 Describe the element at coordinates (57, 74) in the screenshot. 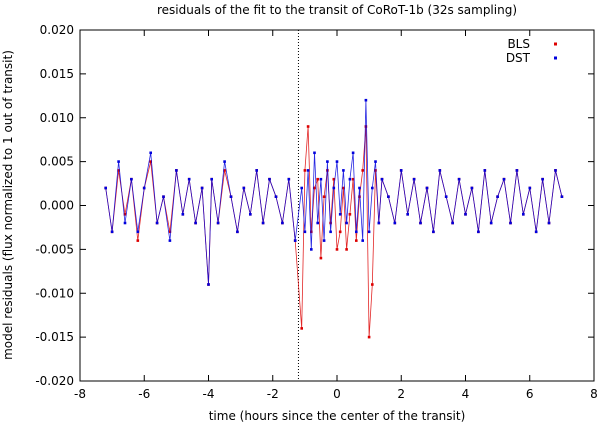

I see `y-tick-label: 0.015` at that location.